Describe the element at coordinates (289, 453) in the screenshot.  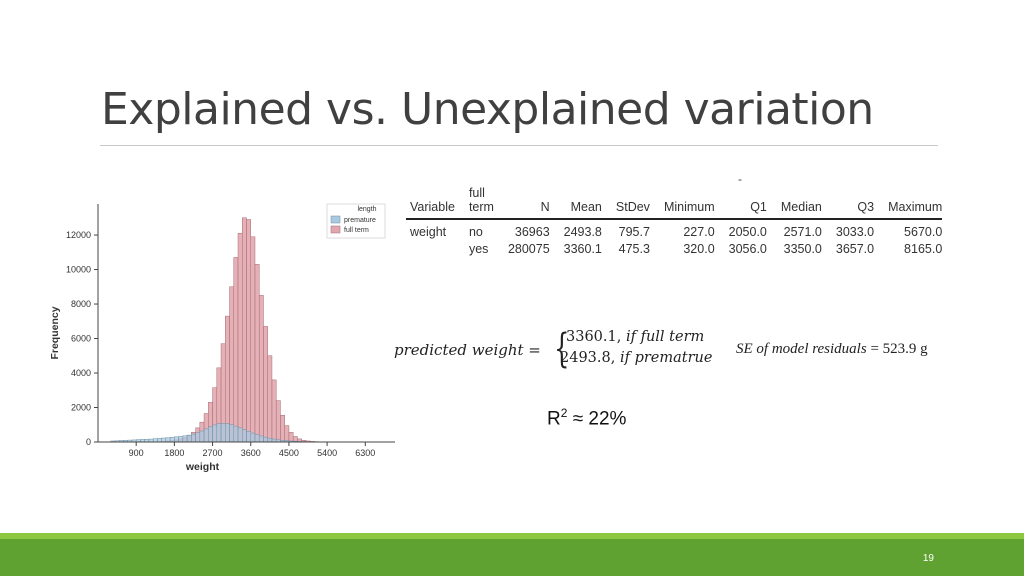
I see `x-tick-label: 4500` at that location.